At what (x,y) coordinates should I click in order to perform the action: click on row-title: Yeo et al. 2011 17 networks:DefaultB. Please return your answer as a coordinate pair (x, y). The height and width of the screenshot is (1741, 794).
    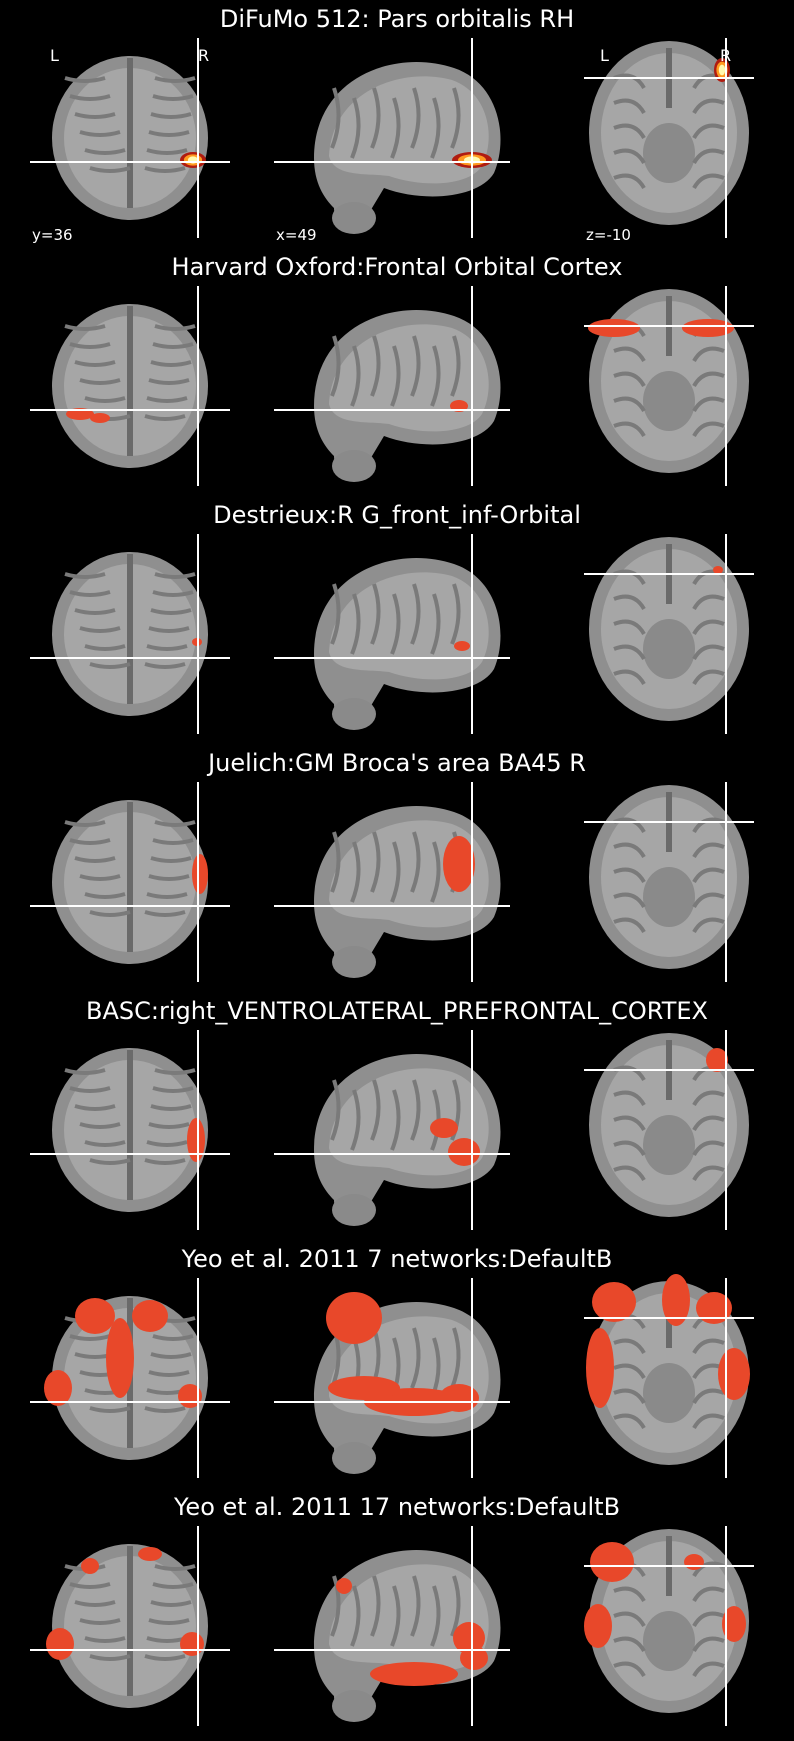
    Looking at the image, I should click on (397, 1507).